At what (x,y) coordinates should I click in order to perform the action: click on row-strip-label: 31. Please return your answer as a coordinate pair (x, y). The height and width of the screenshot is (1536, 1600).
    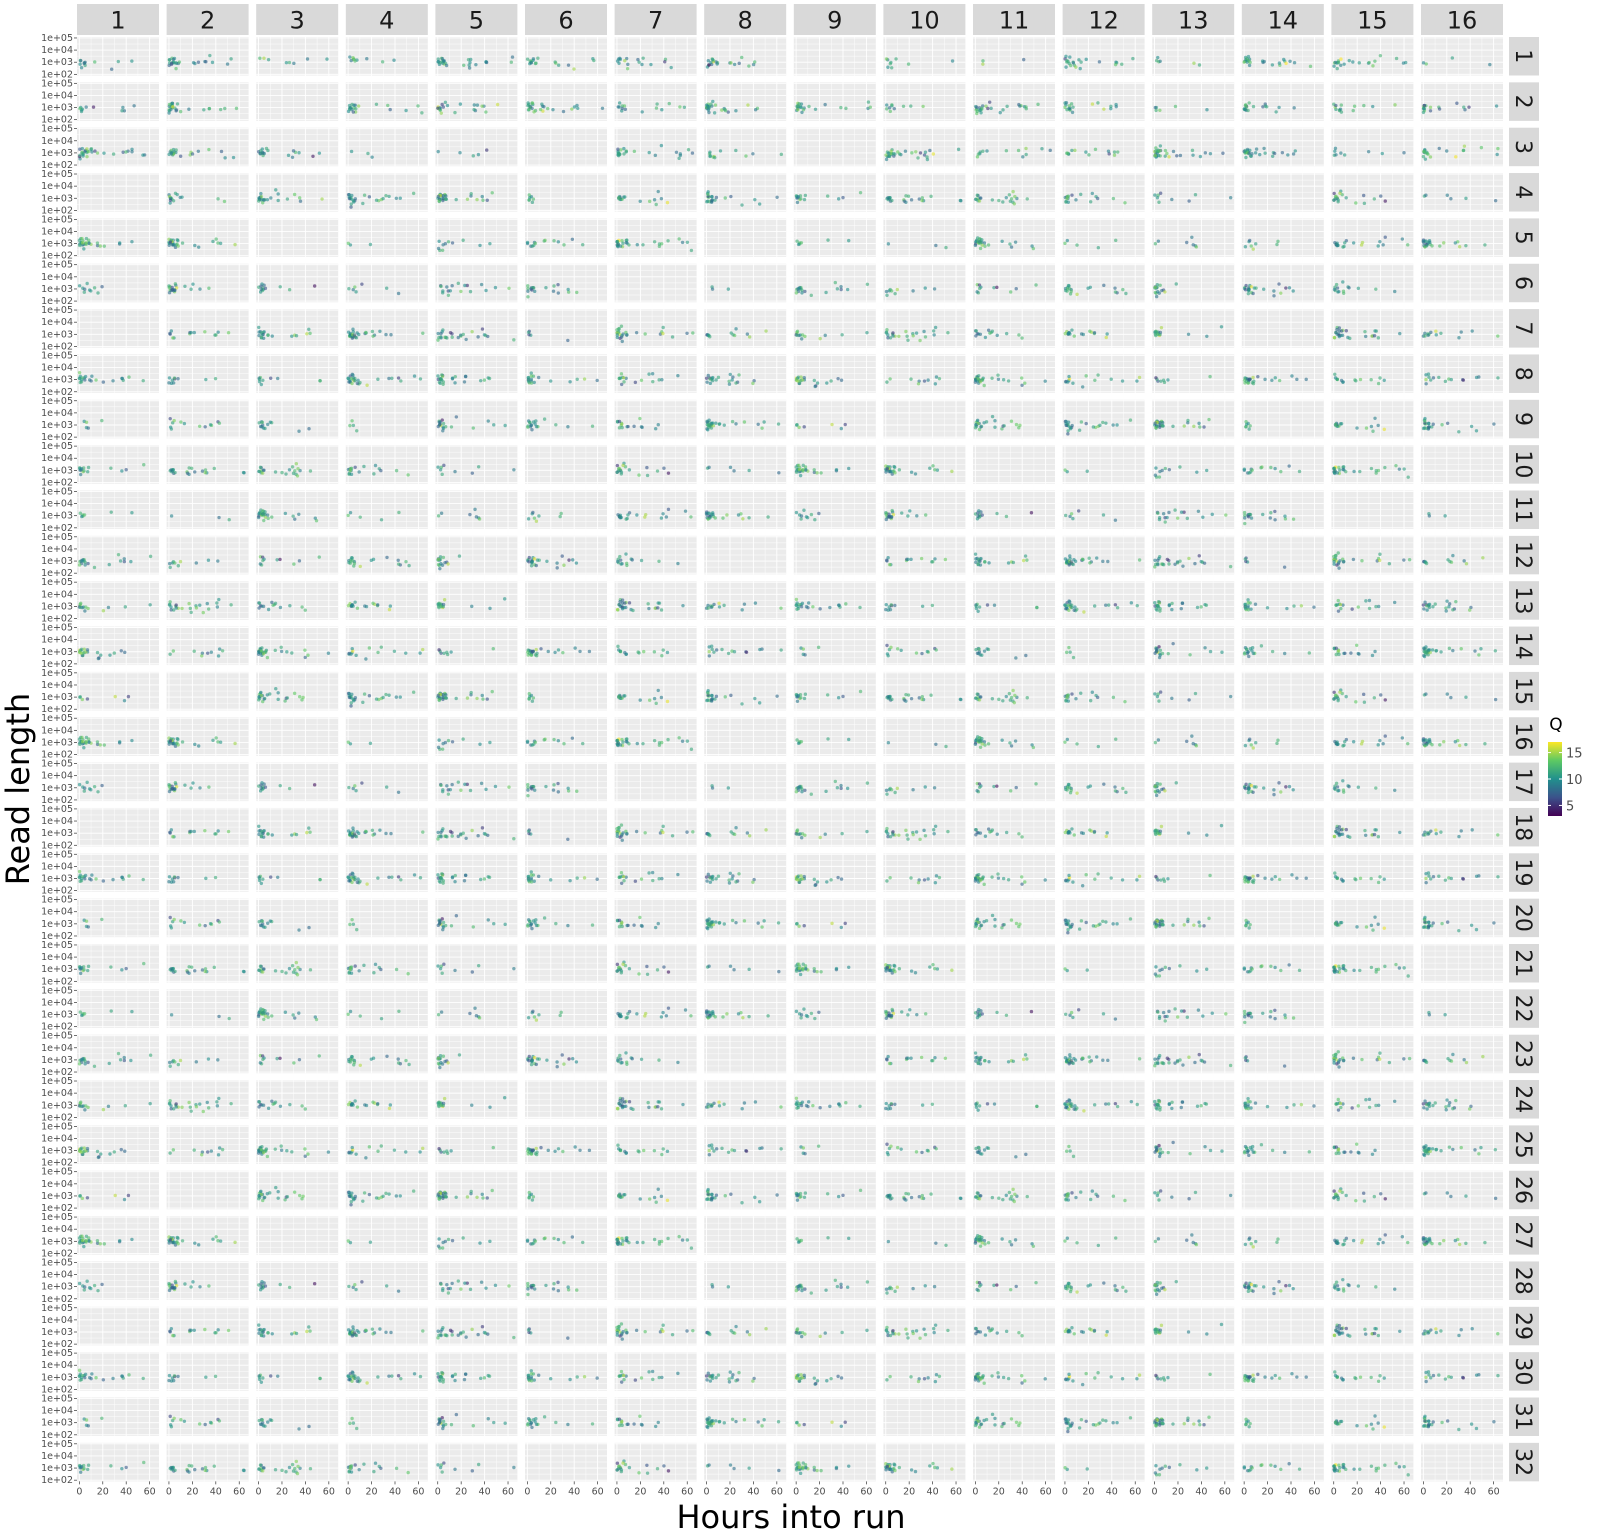
    Looking at the image, I should click on (1522, 1417).